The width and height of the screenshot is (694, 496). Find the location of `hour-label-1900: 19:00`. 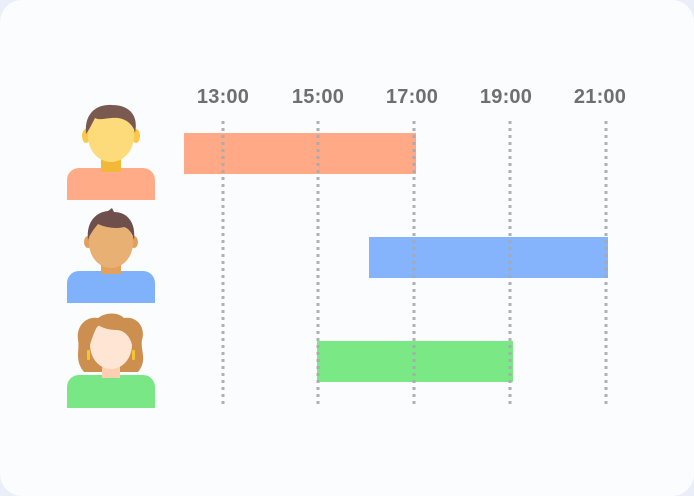

hour-label-1900: 19:00 is located at coordinates (506, 97).